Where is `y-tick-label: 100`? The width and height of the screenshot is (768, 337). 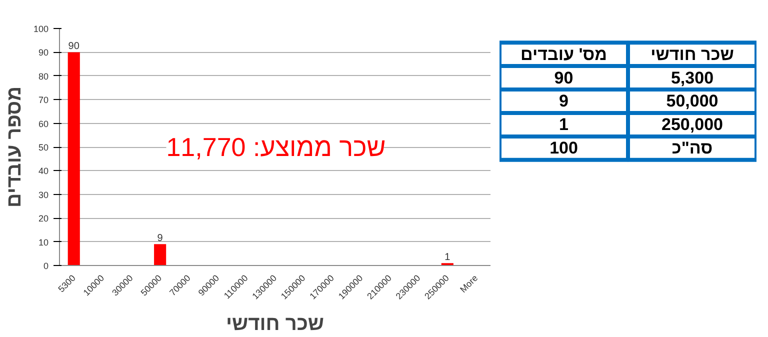 y-tick-label: 100 is located at coordinates (41, 29).